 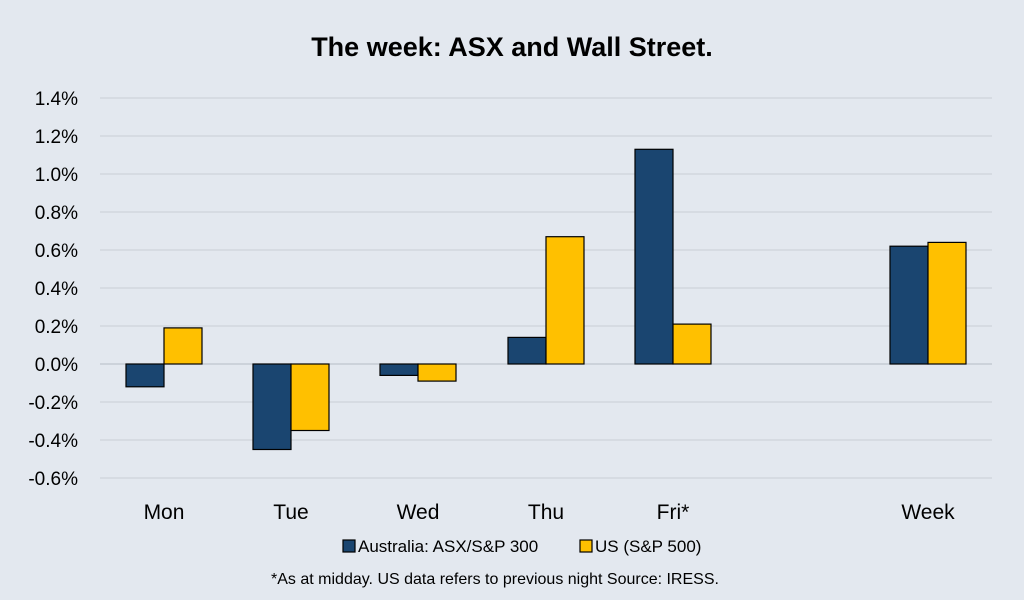 I want to click on y-tick-label: 0.2%, so click(x=56, y=327).